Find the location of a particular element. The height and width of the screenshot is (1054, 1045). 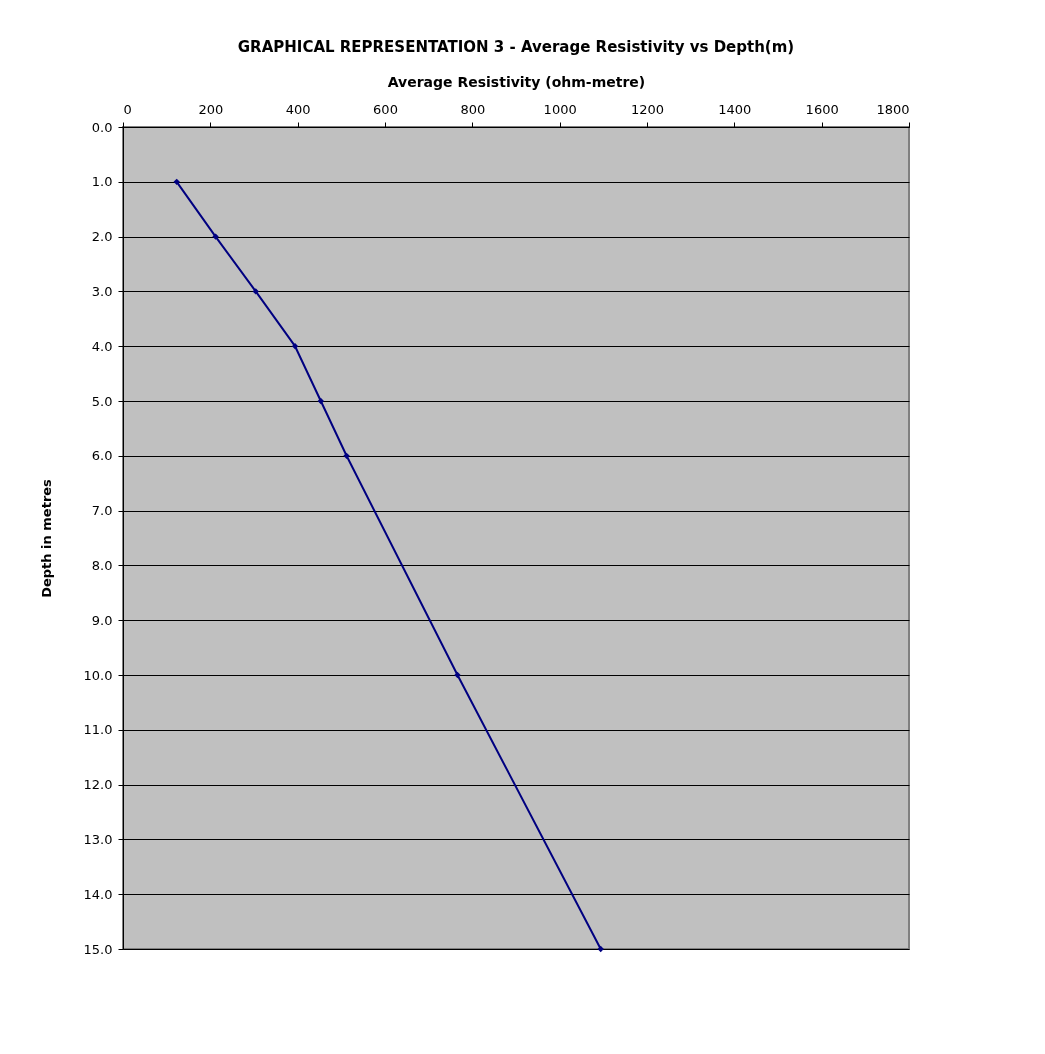

x-tick-label: 1000 is located at coordinates (560, 109).